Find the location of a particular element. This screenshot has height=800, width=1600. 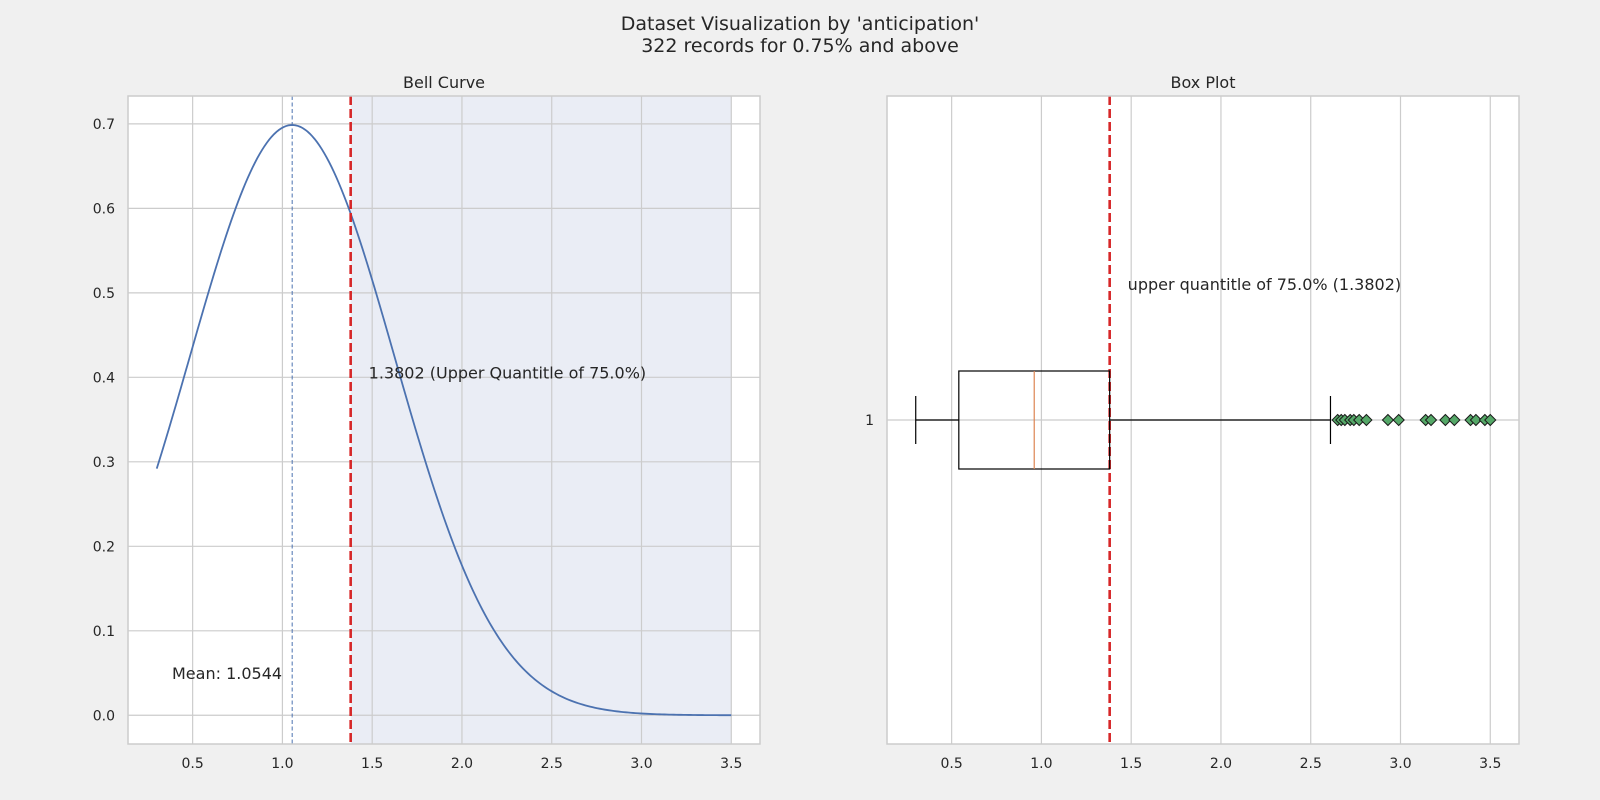

bell-x-tick-label: 3.5 is located at coordinates (731, 764).